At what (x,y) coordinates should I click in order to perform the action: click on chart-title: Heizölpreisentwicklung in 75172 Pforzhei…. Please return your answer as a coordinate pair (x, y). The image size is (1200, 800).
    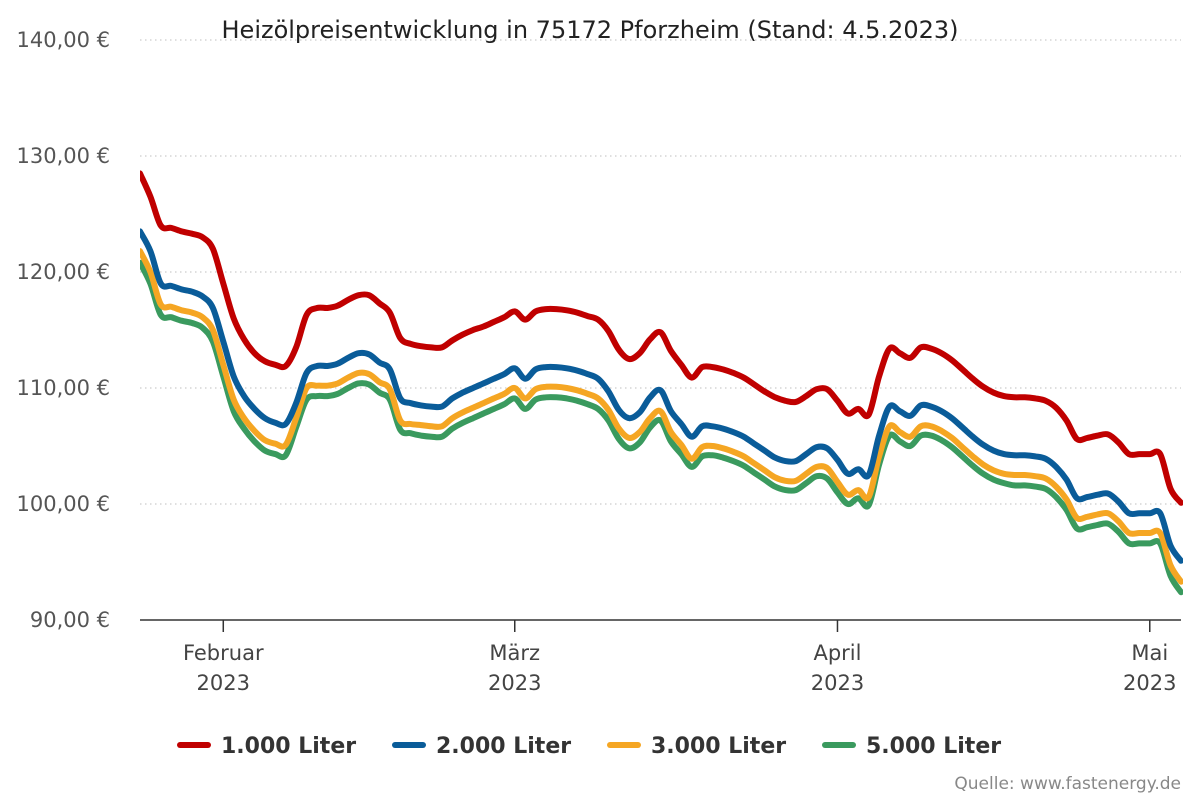
    Looking at the image, I should click on (590, 30).